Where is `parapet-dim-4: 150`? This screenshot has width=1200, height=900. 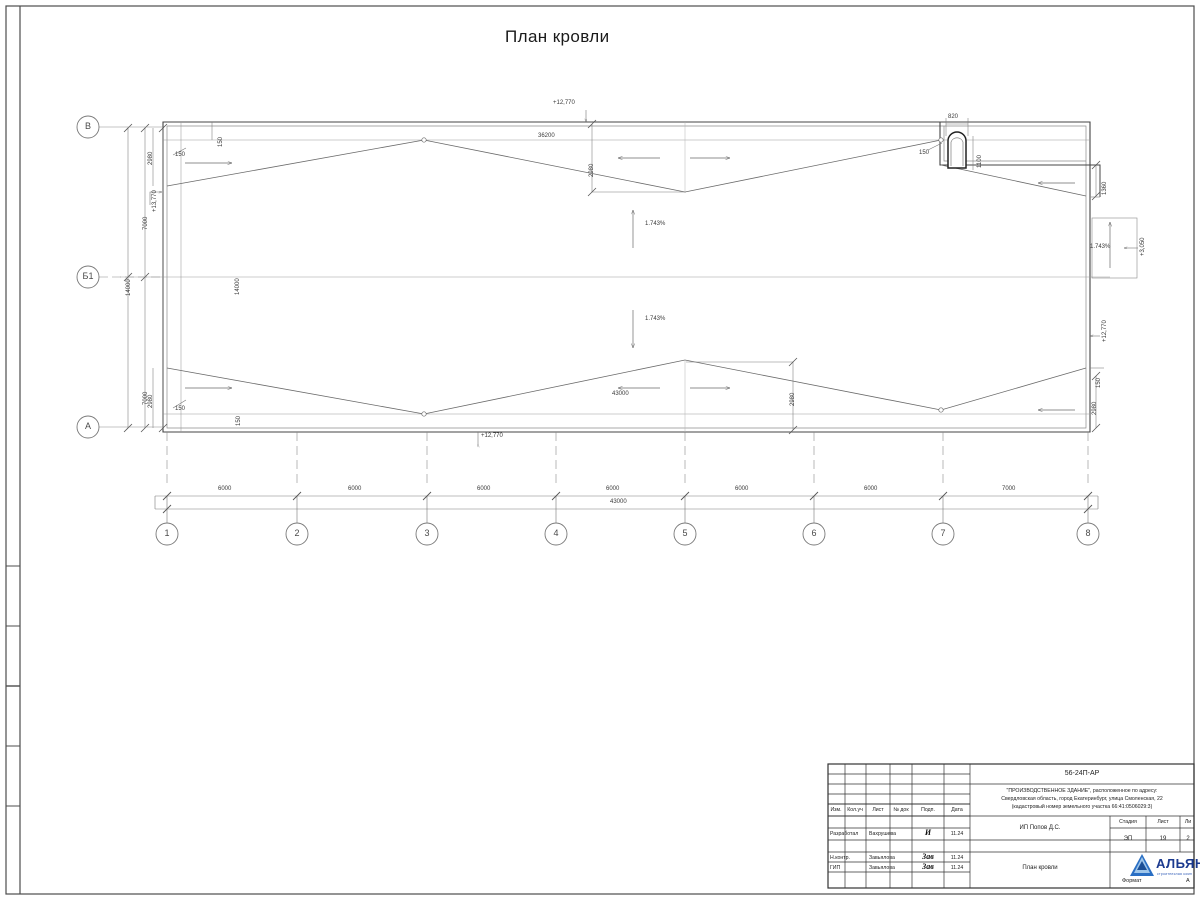 parapet-dim-4: 150 is located at coordinates (239, 420).